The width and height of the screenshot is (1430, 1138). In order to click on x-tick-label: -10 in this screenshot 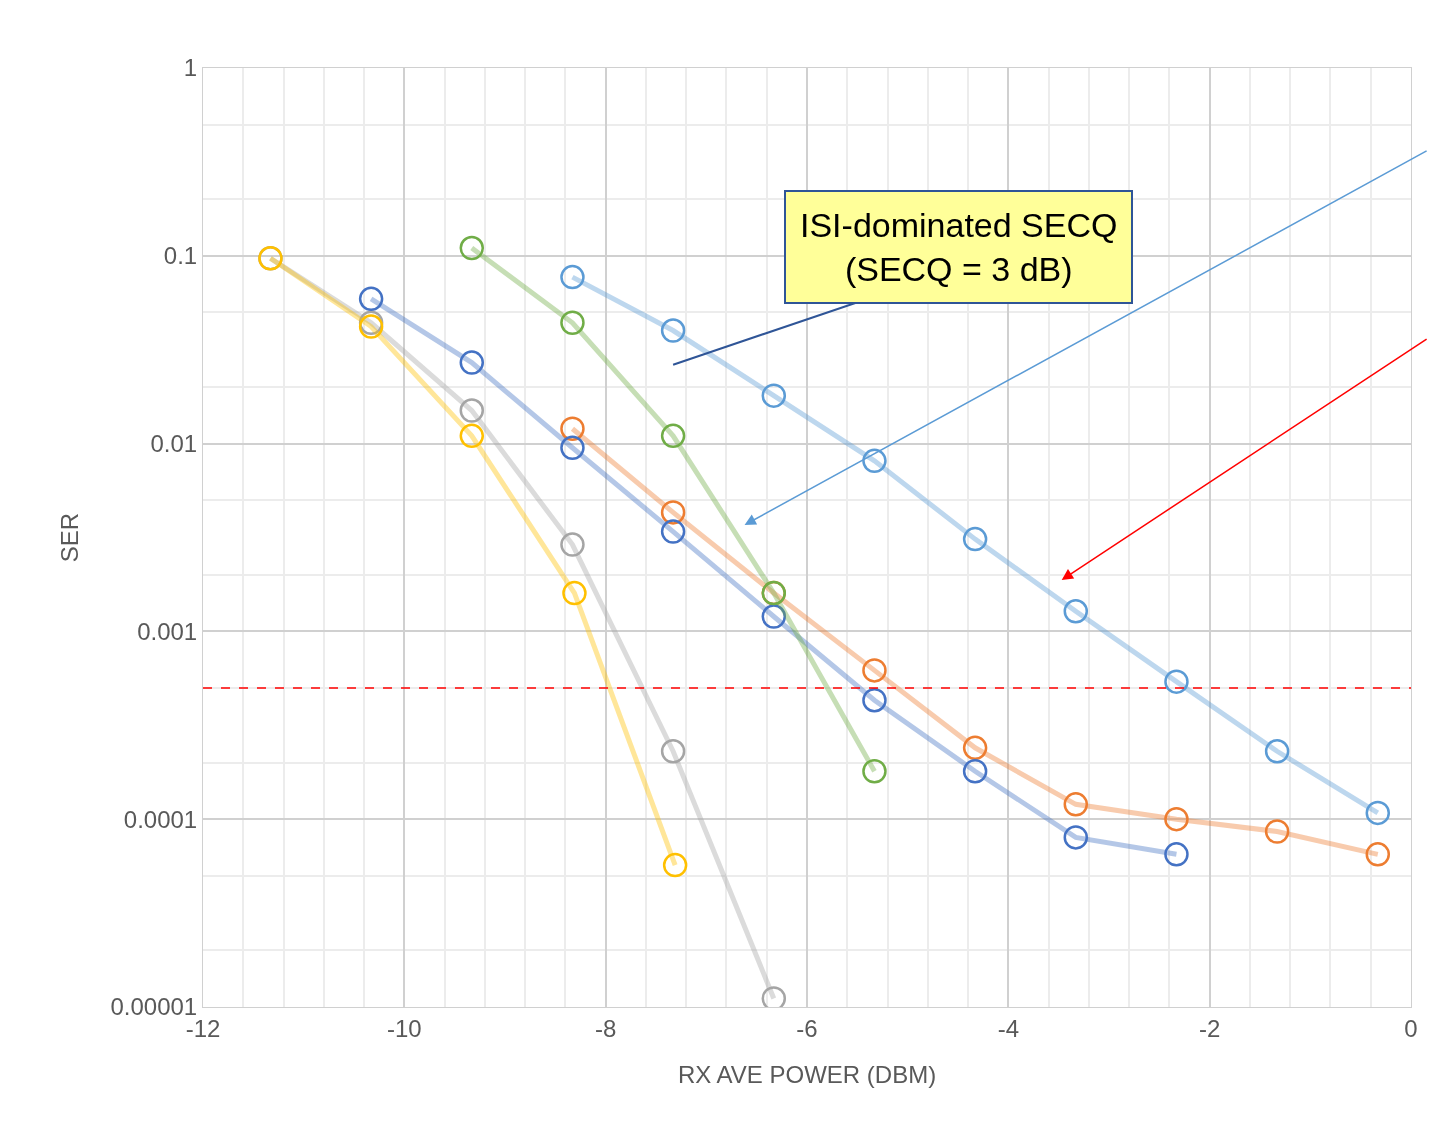, I will do `click(404, 1028)`.